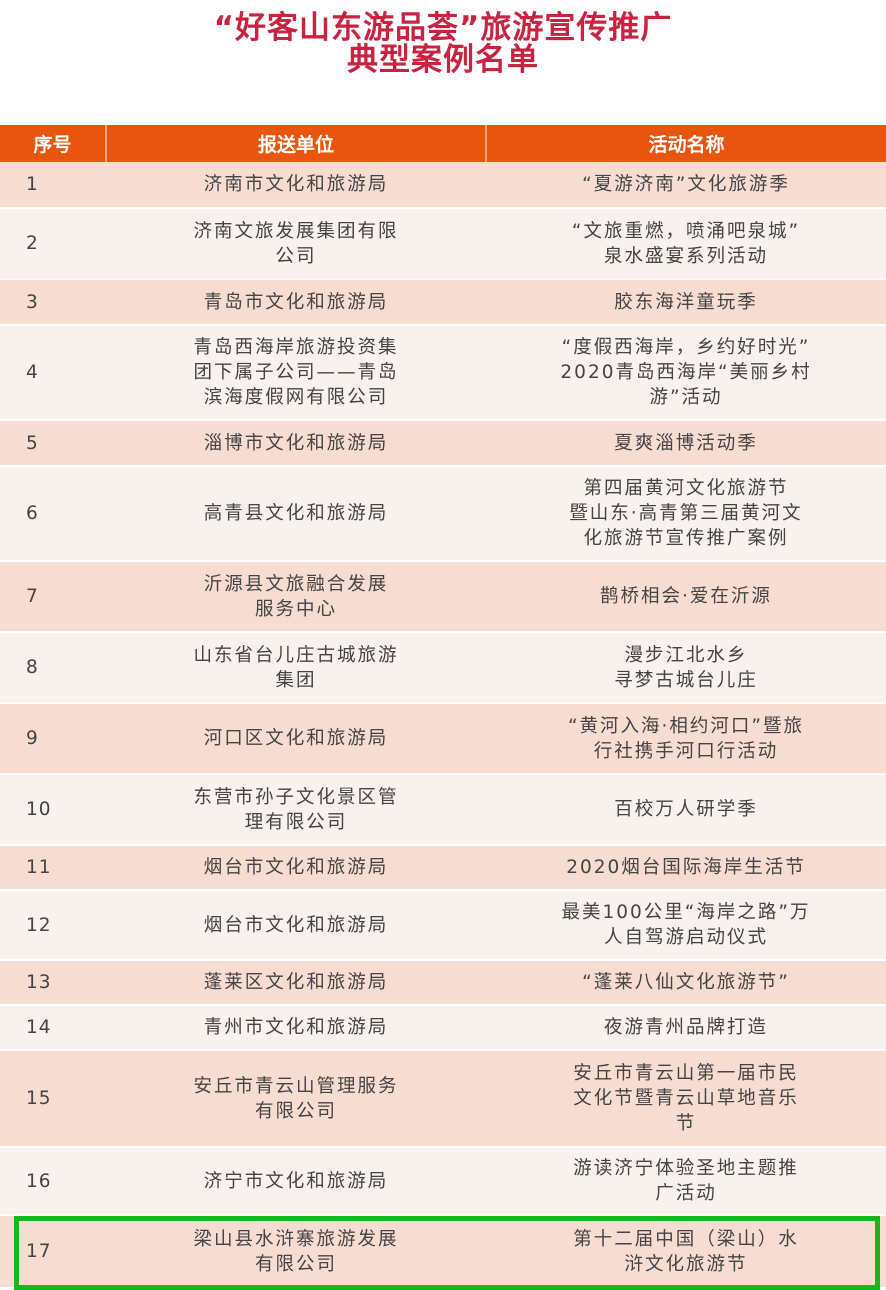 The height and width of the screenshot is (1290, 886). What do you see at coordinates (296, 514) in the screenshot?
I see `row-unit: 高青县文化和旅游局` at bounding box center [296, 514].